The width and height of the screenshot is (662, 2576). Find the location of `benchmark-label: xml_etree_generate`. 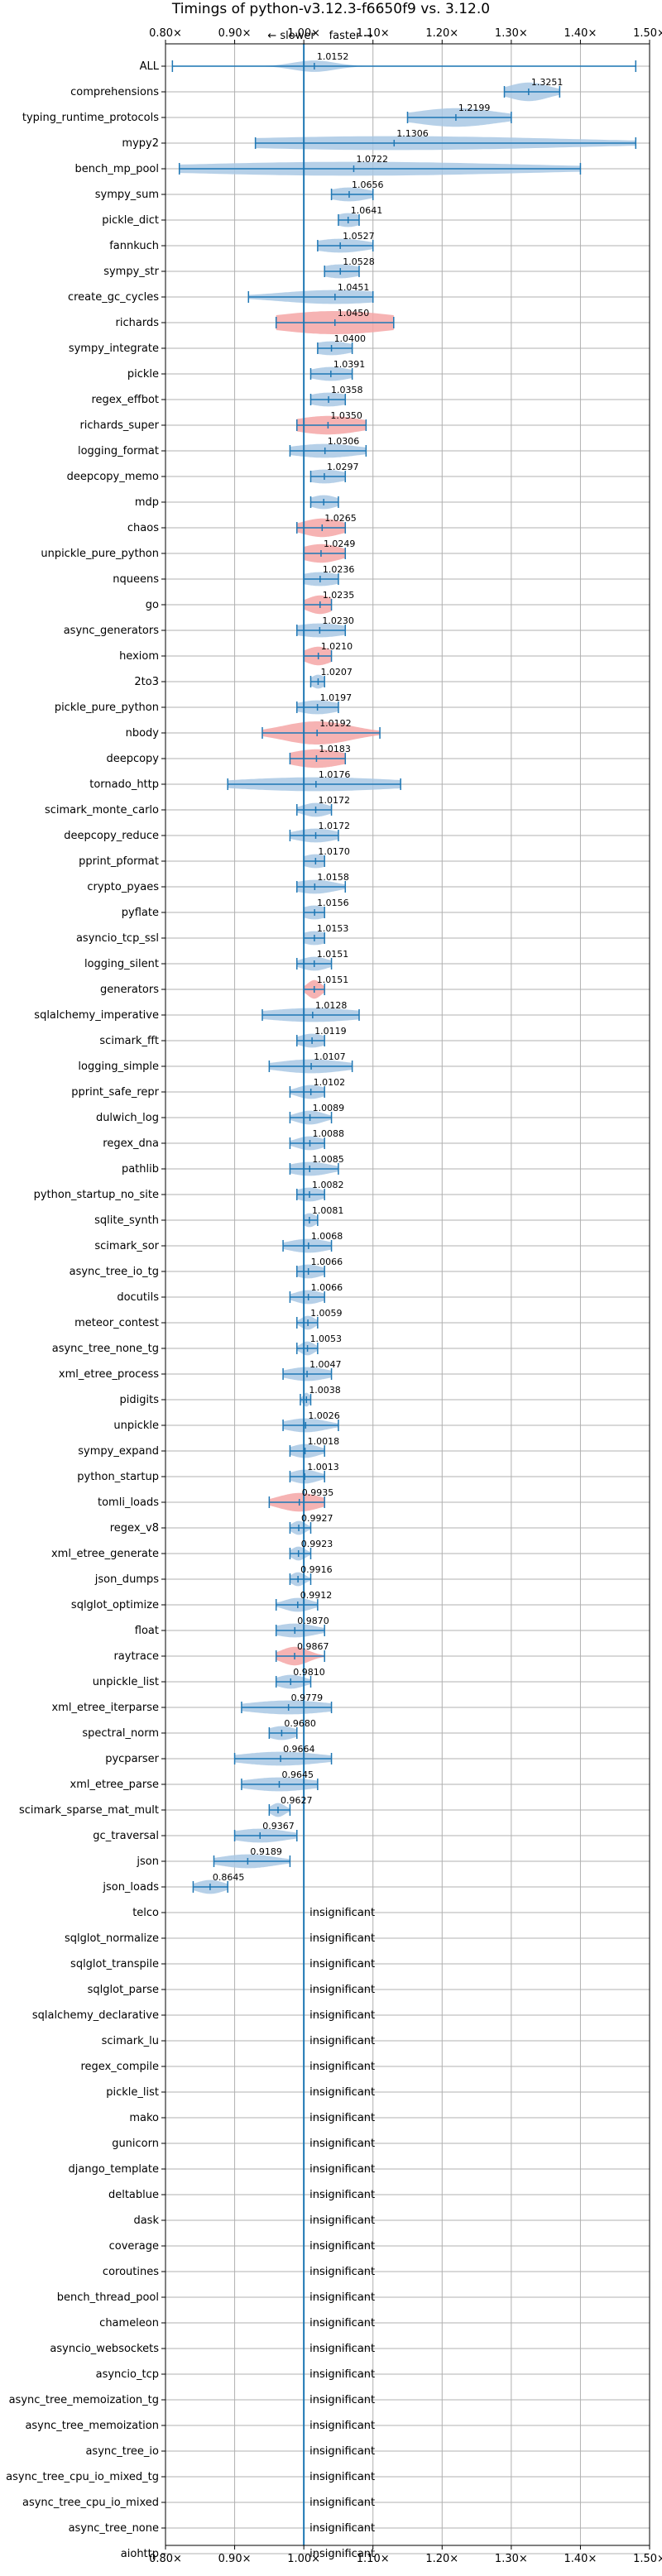

benchmark-label: xml_etree_generate is located at coordinates (105, 1554).